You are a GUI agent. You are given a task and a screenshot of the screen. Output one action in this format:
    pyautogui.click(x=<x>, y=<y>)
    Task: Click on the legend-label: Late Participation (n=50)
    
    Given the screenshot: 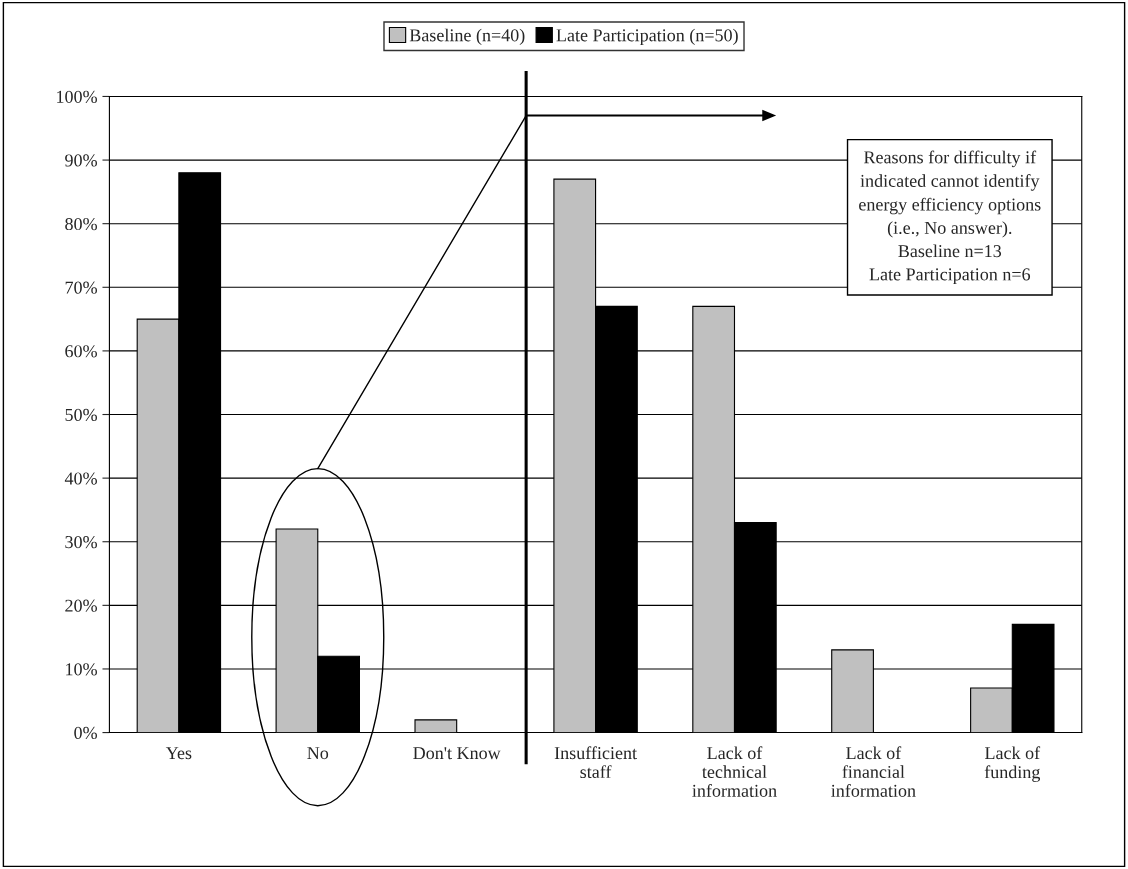 What is the action you would take?
    pyautogui.click(x=647, y=37)
    